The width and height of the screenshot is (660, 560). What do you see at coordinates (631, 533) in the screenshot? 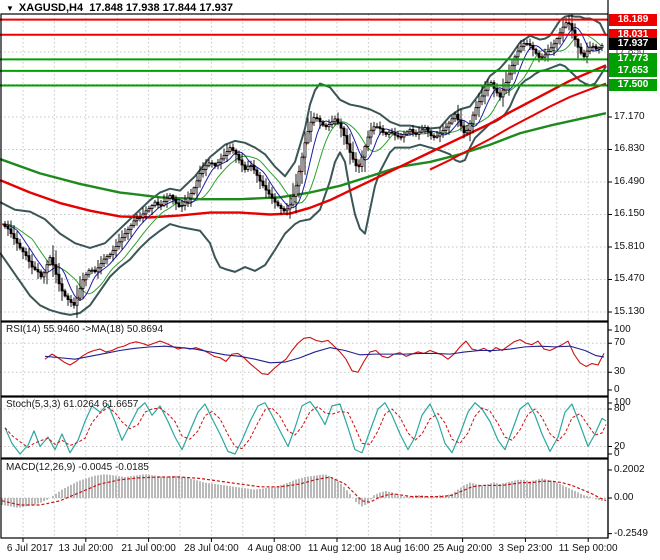
I see `macd-axis-label: -0.2549` at bounding box center [631, 533].